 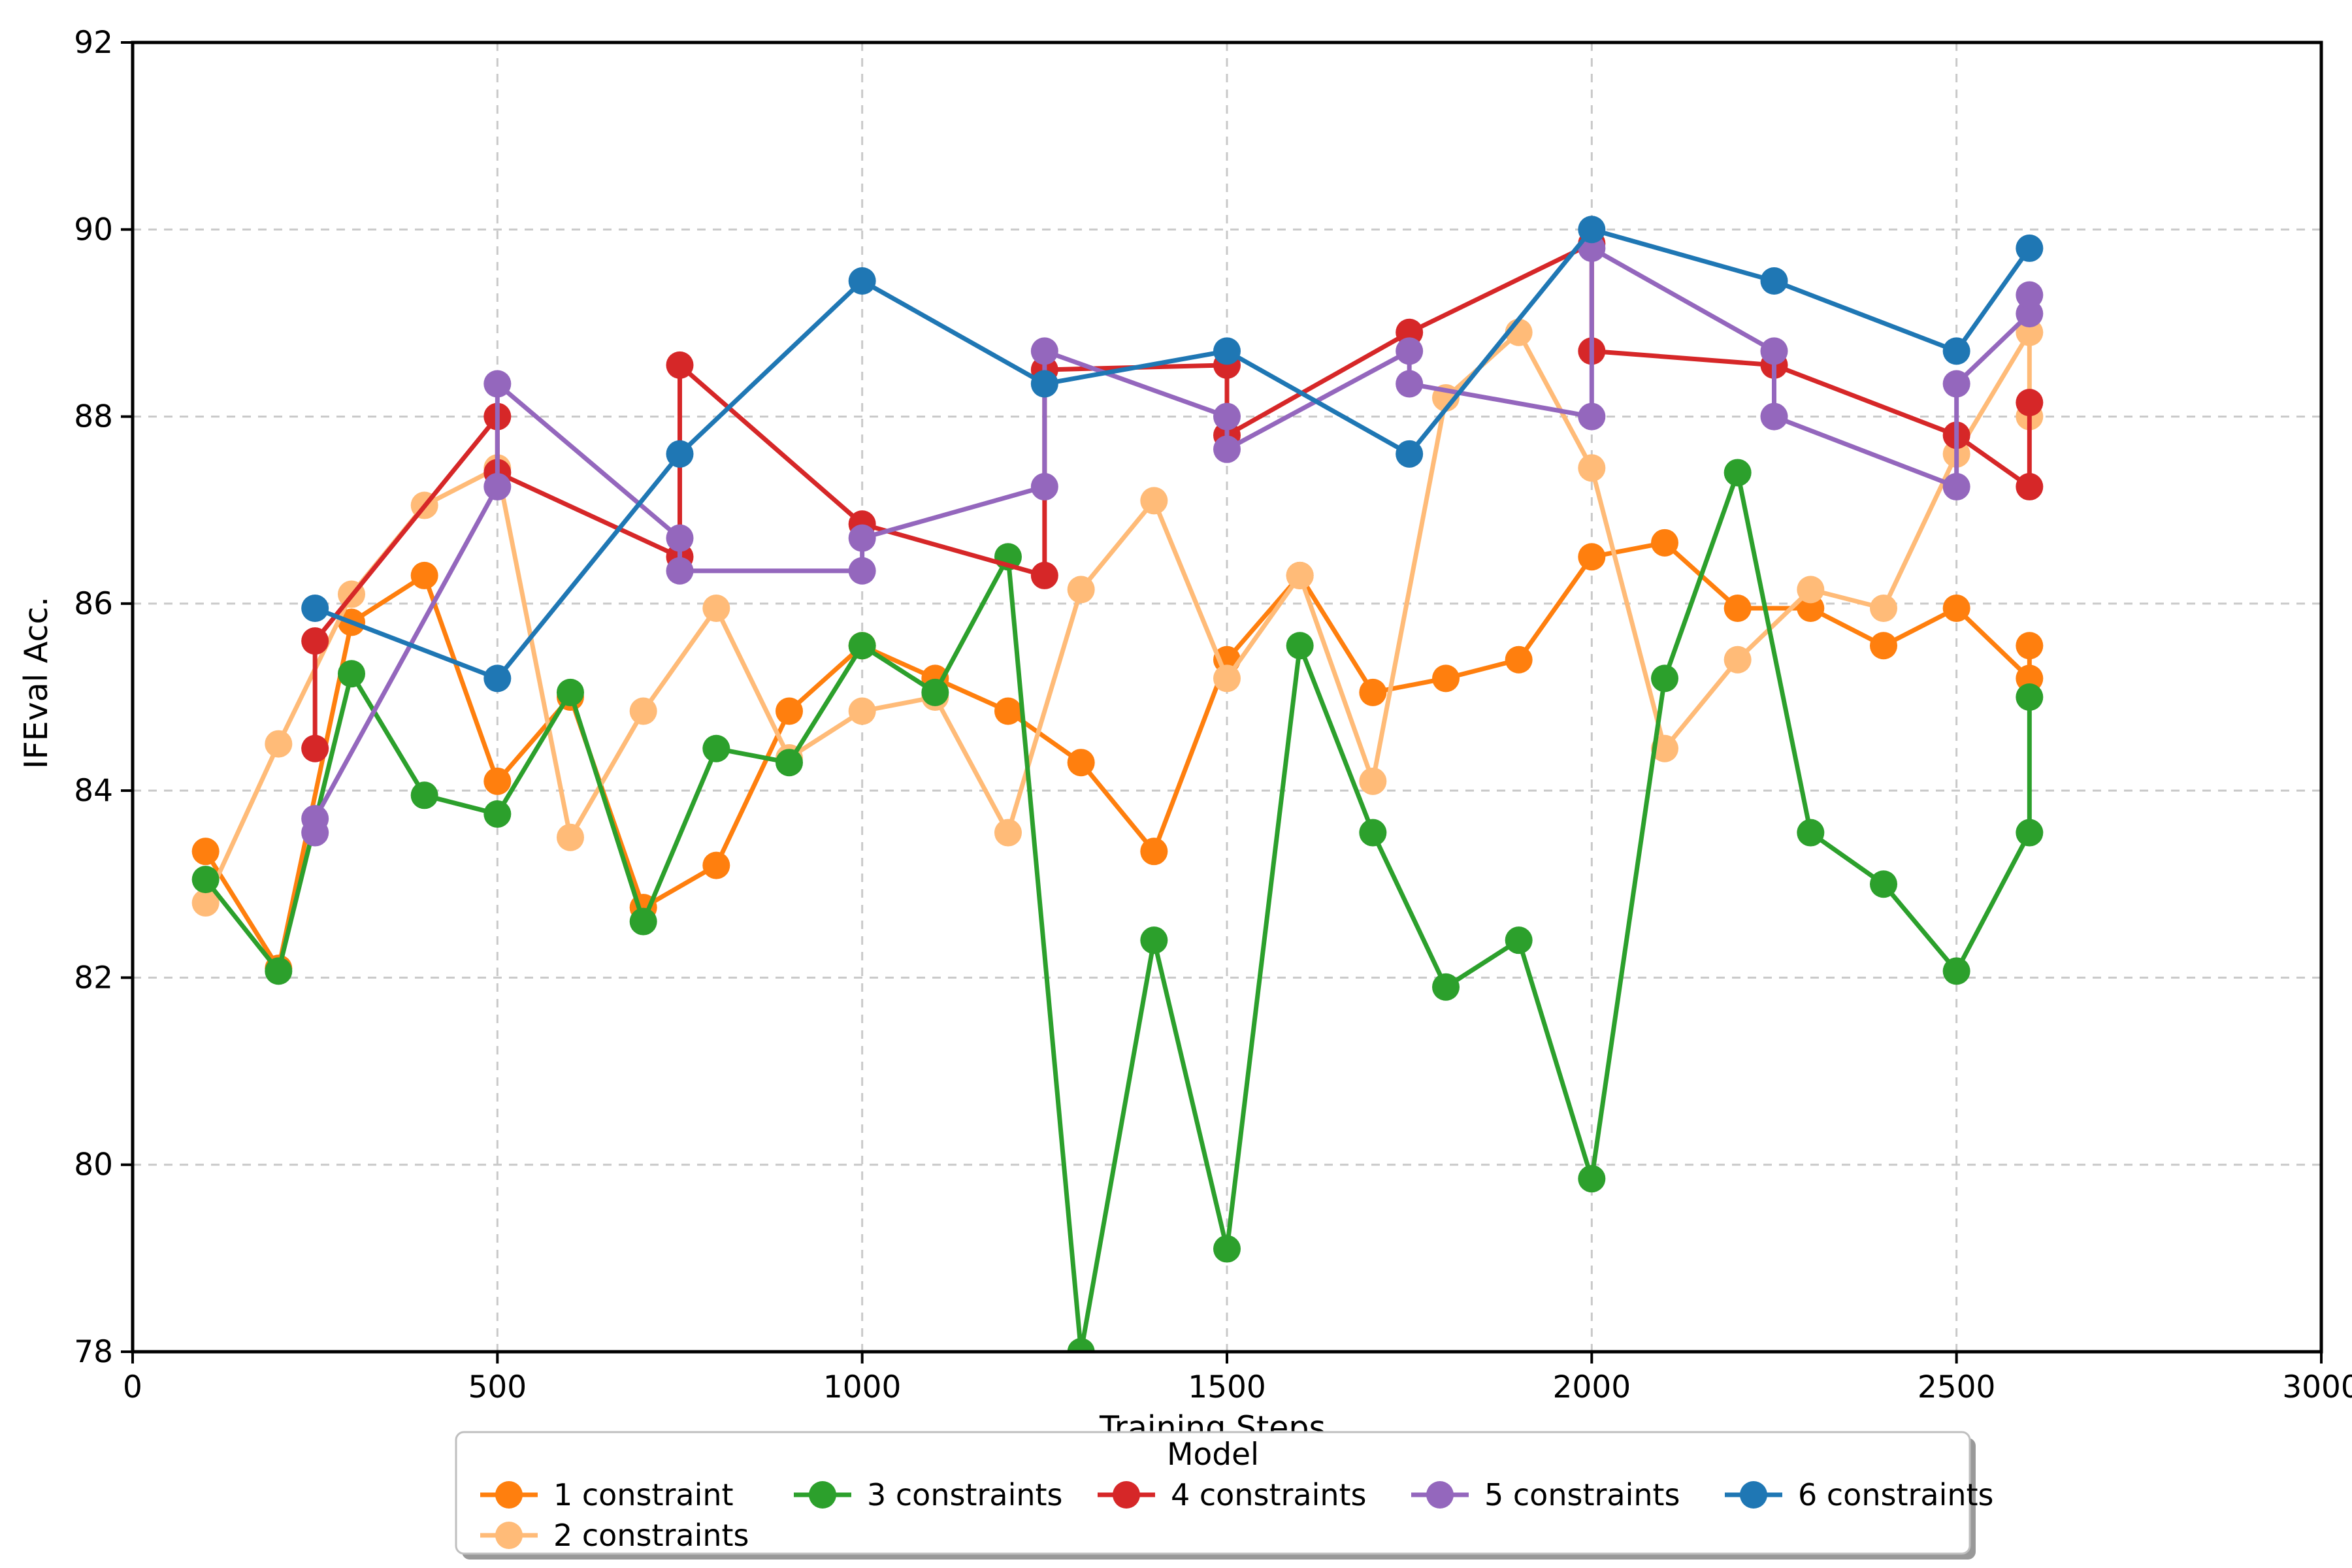 I want to click on y-tick-label-80: 80, so click(x=93, y=1165).